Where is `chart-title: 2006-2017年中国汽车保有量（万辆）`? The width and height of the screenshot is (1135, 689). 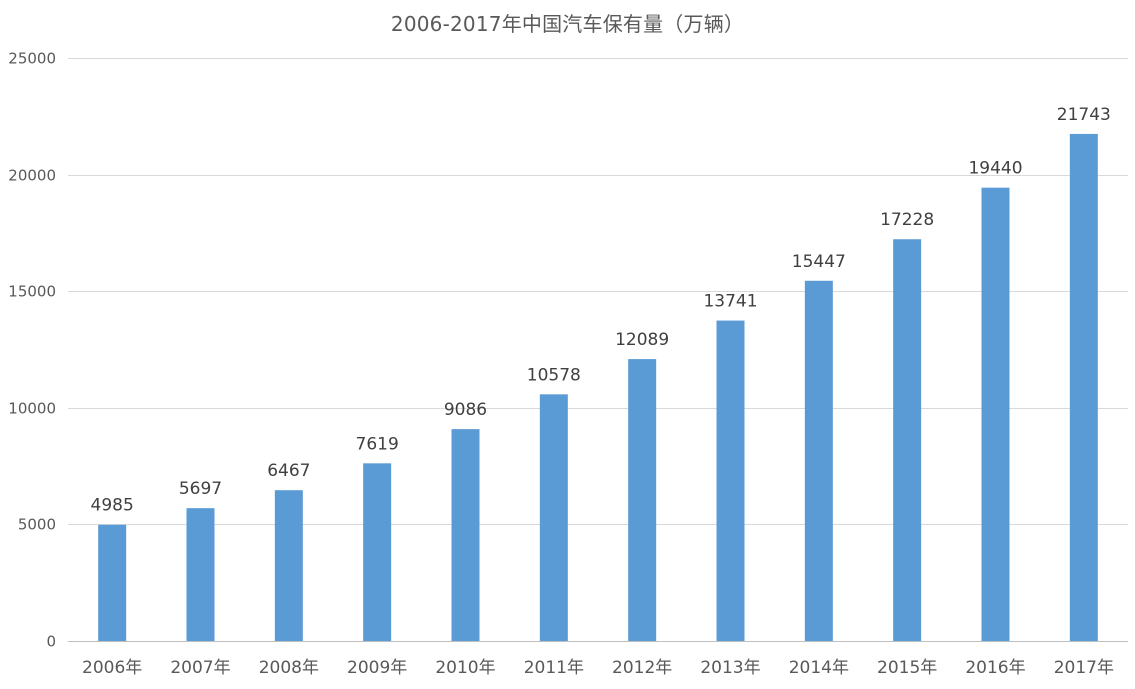 chart-title: 2006-2017年中国汽车保有量（万辆） is located at coordinates (567, 24).